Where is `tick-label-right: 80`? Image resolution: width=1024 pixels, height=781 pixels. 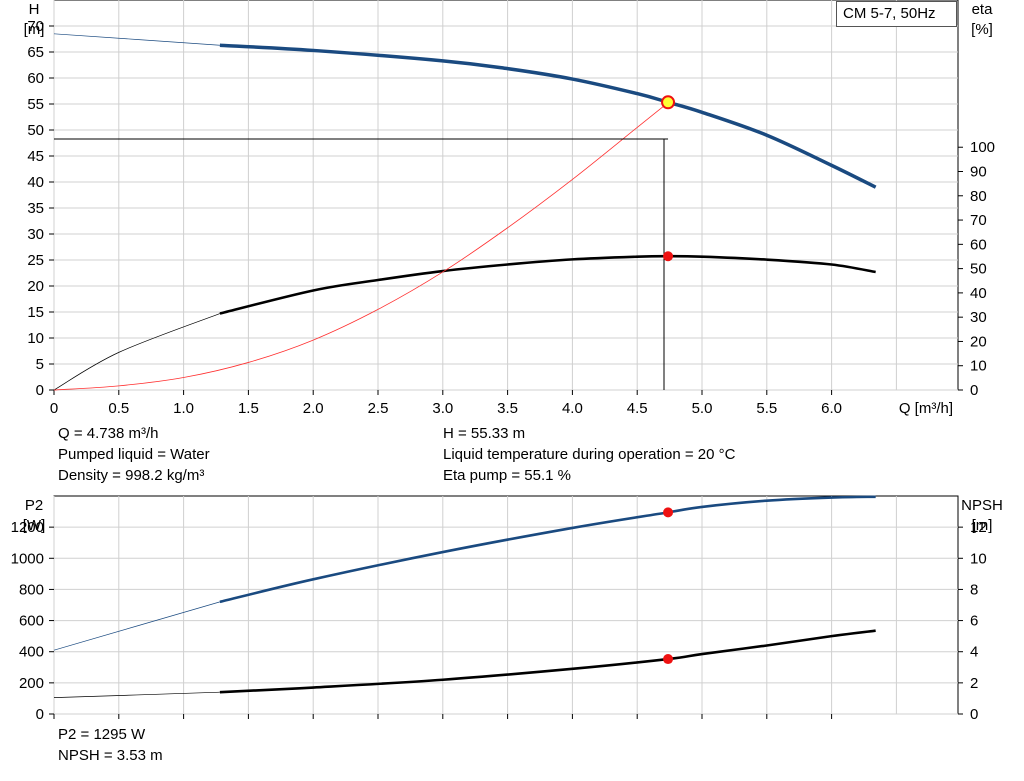
tick-label-right: 80 is located at coordinates (978, 196).